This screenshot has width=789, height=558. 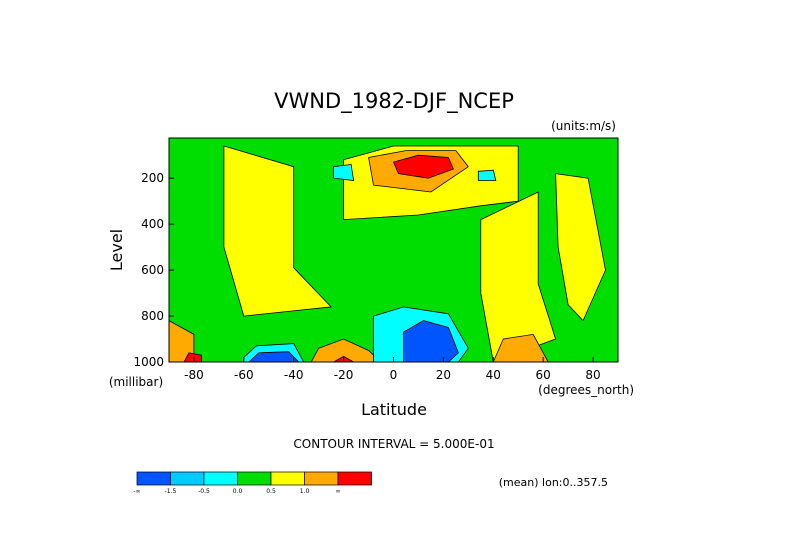 I want to click on y-tick-label: 600, so click(x=152, y=270).